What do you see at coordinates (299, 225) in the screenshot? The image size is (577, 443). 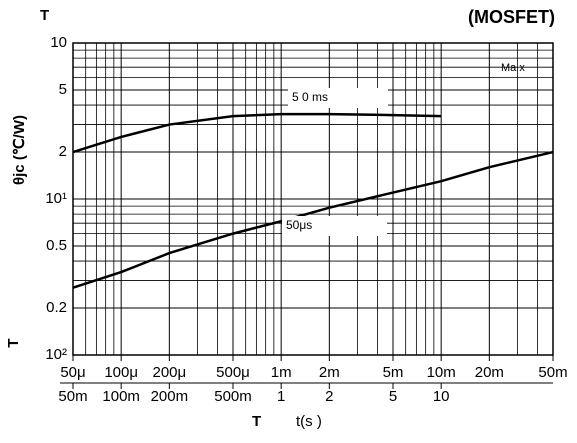 I see `series-label: 50μs` at bounding box center [299, 225].